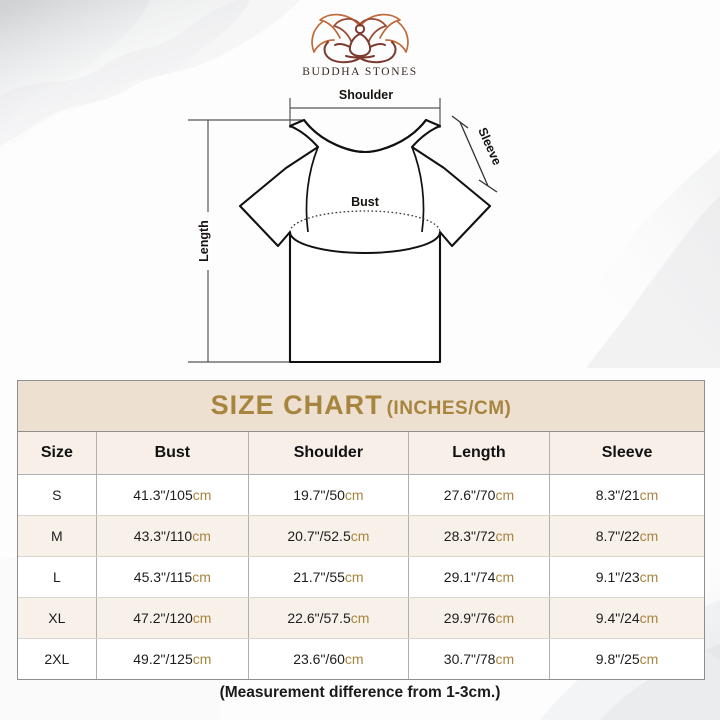 The width and height of the screenshot is (720, 720). I want to click on cell-bust: 41.3"/105cm, so click(172, 495).